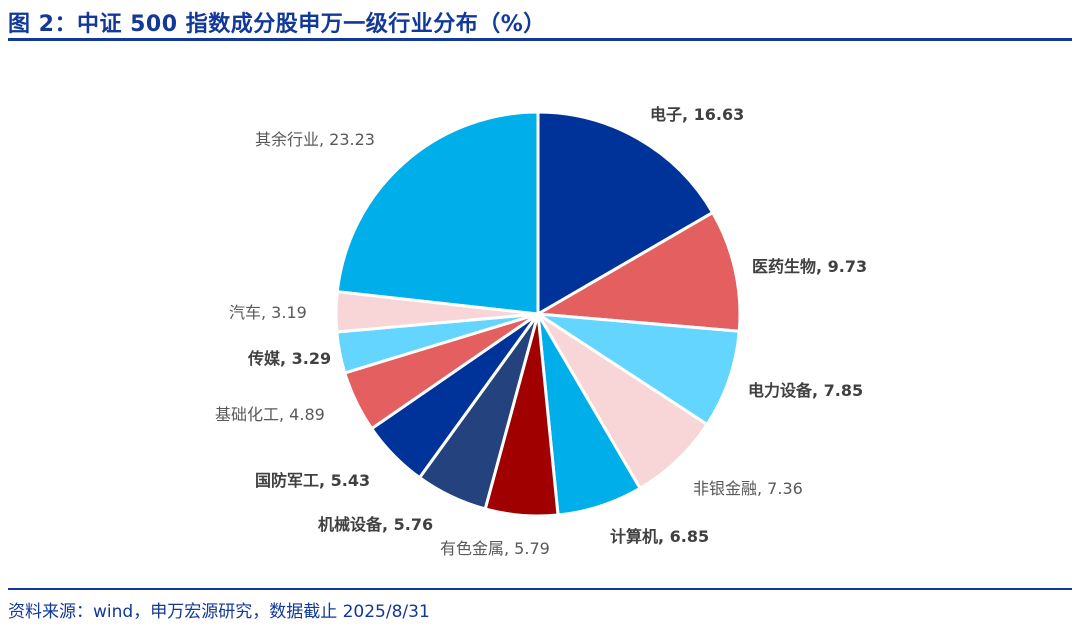  Describe the element at coordinates (697, 114) in the screenshot. I see `slice-label-0: 电子, 16.63` at that location.